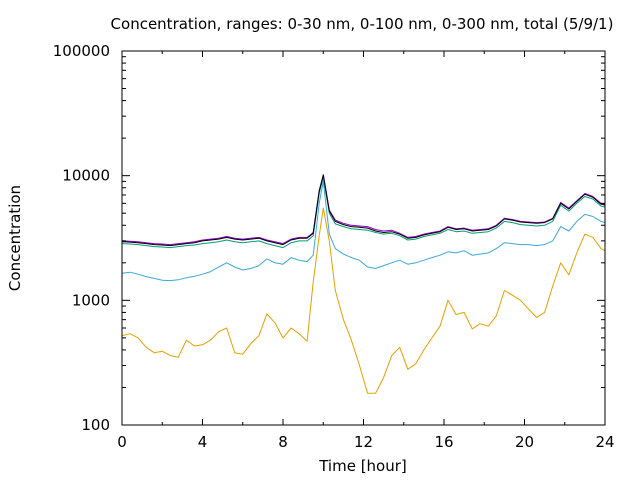 The width and height of the screenshot is (640, 480). I want to click on y-tick-label: 1000, so click(91, 300).